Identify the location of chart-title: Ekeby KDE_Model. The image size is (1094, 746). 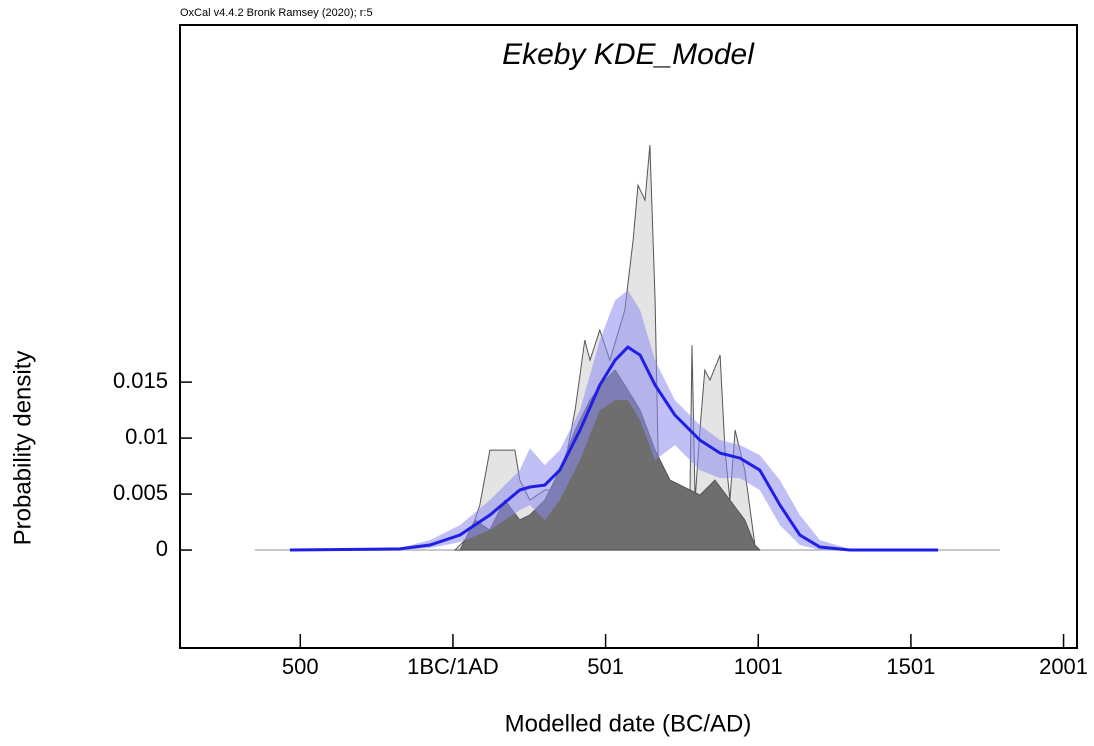
(628, 54).